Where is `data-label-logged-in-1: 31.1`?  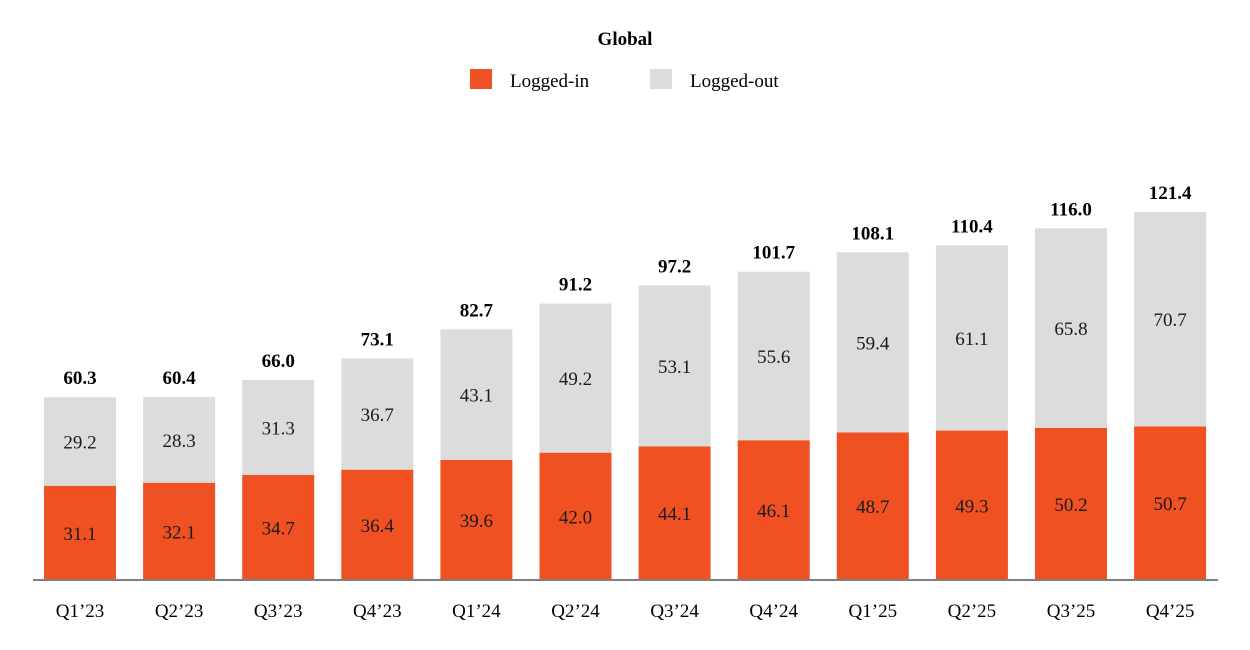
data-label-logged-in-1: 31.1 is located at coordinates (79, 534).